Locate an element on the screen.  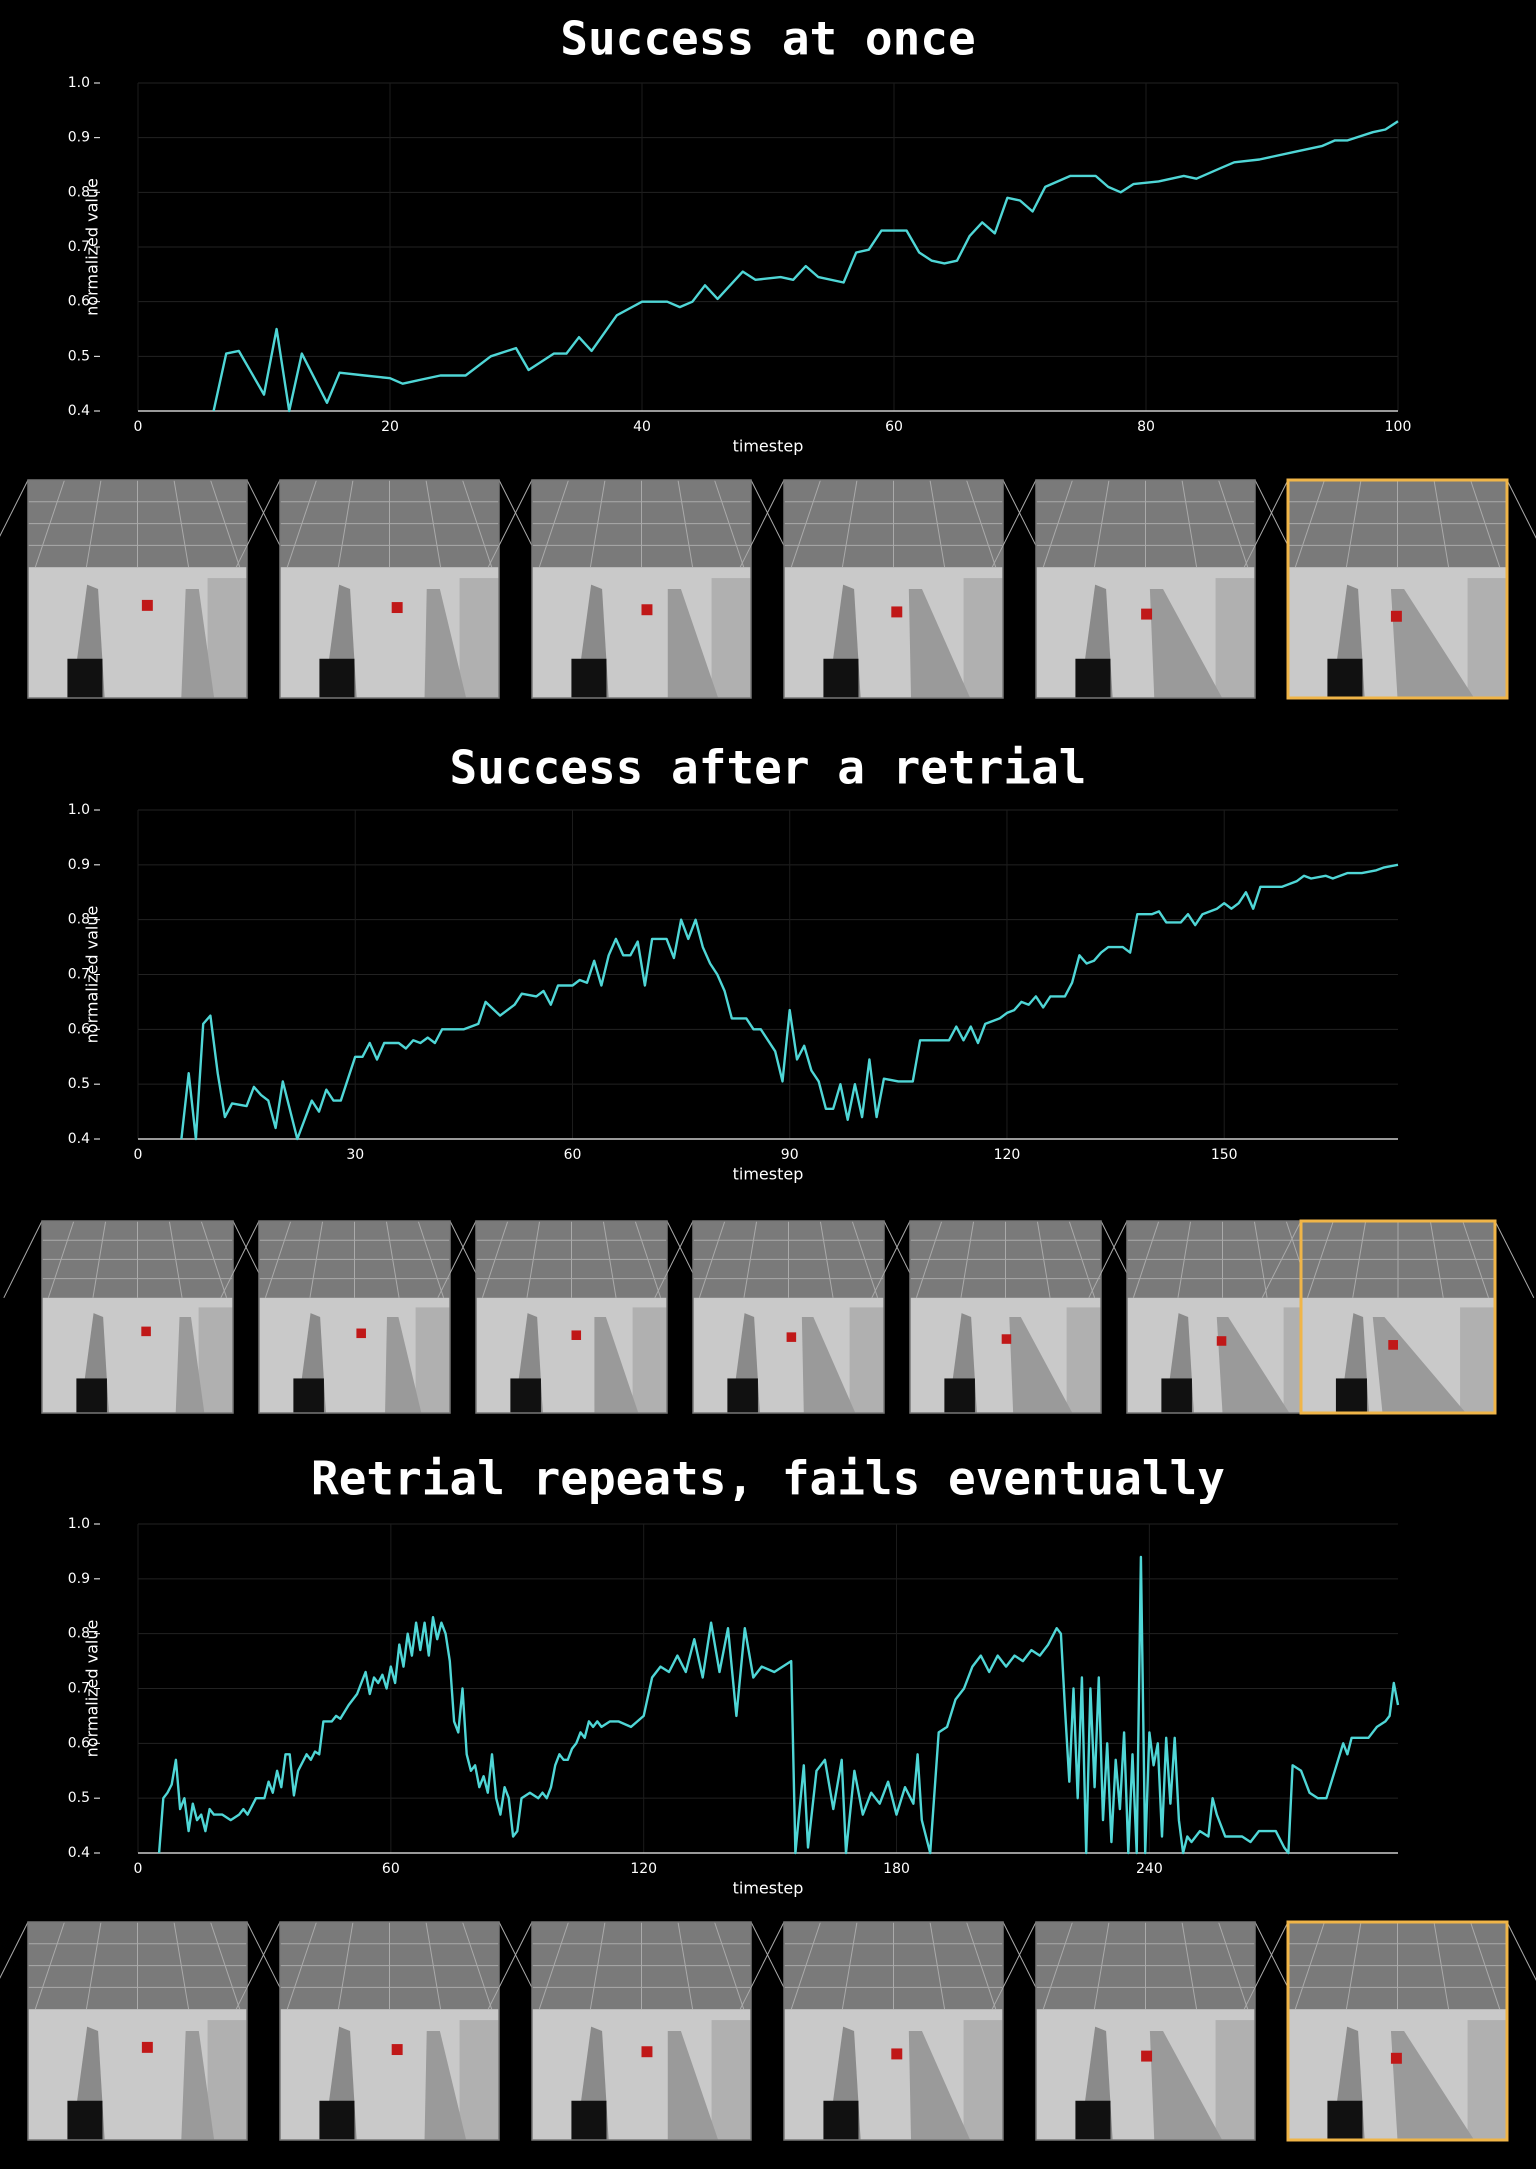
x-tick-label: 240 is located at coordinates (1149, 1869).